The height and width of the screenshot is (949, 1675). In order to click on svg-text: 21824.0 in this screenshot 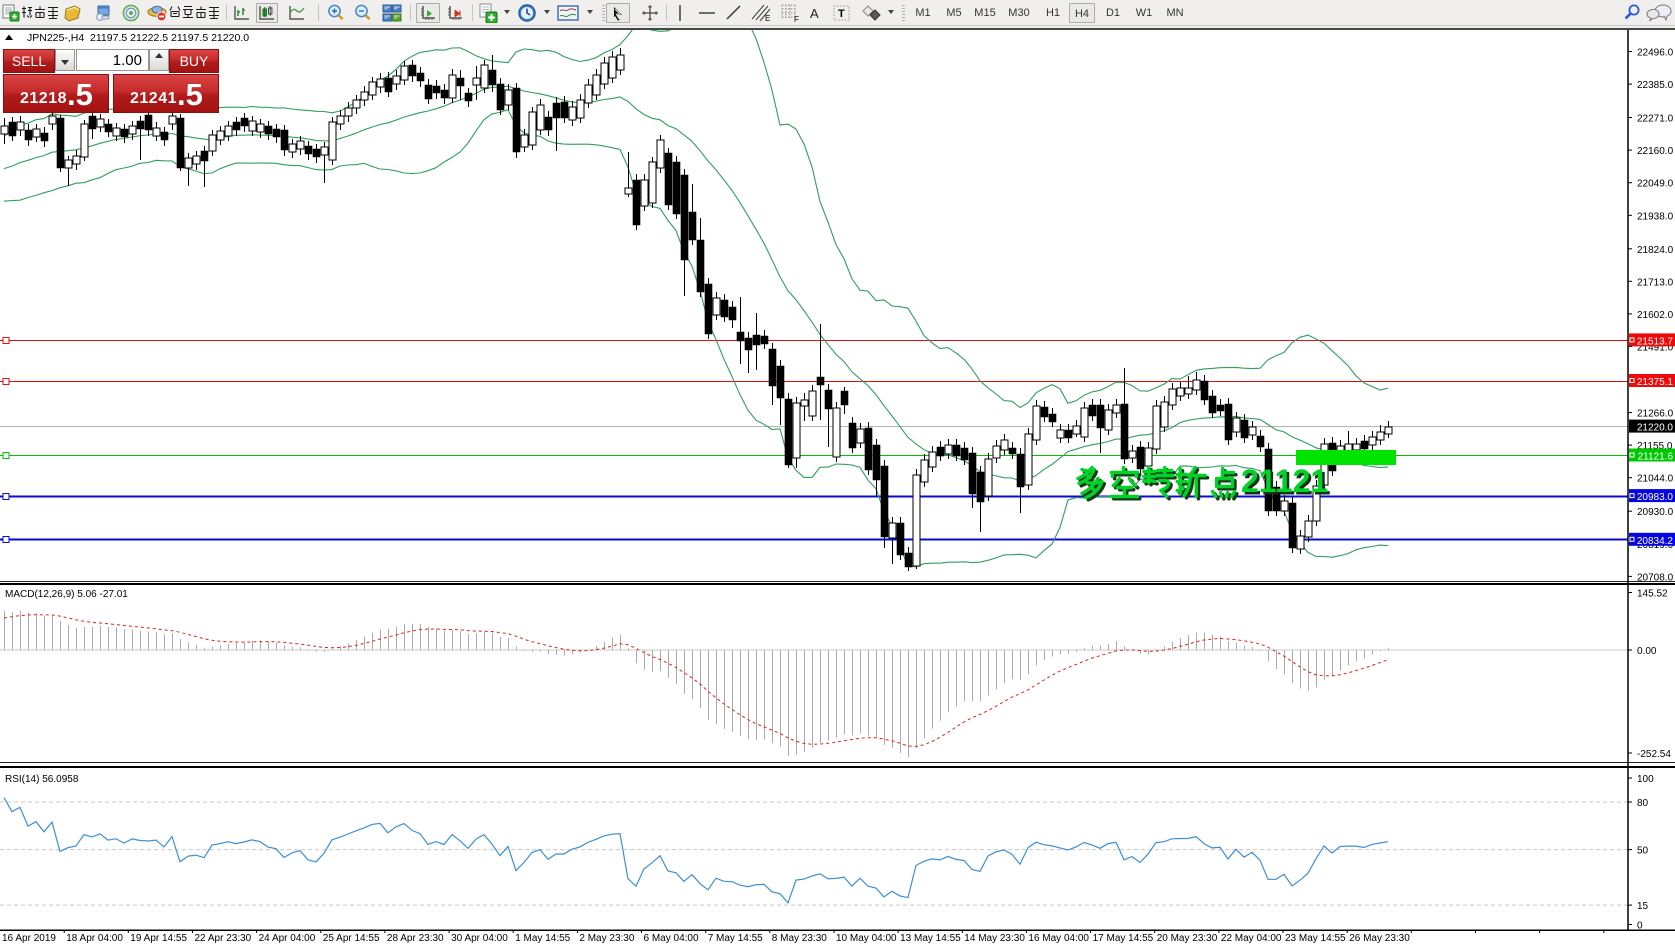, I will do `click(1655, 250)`.